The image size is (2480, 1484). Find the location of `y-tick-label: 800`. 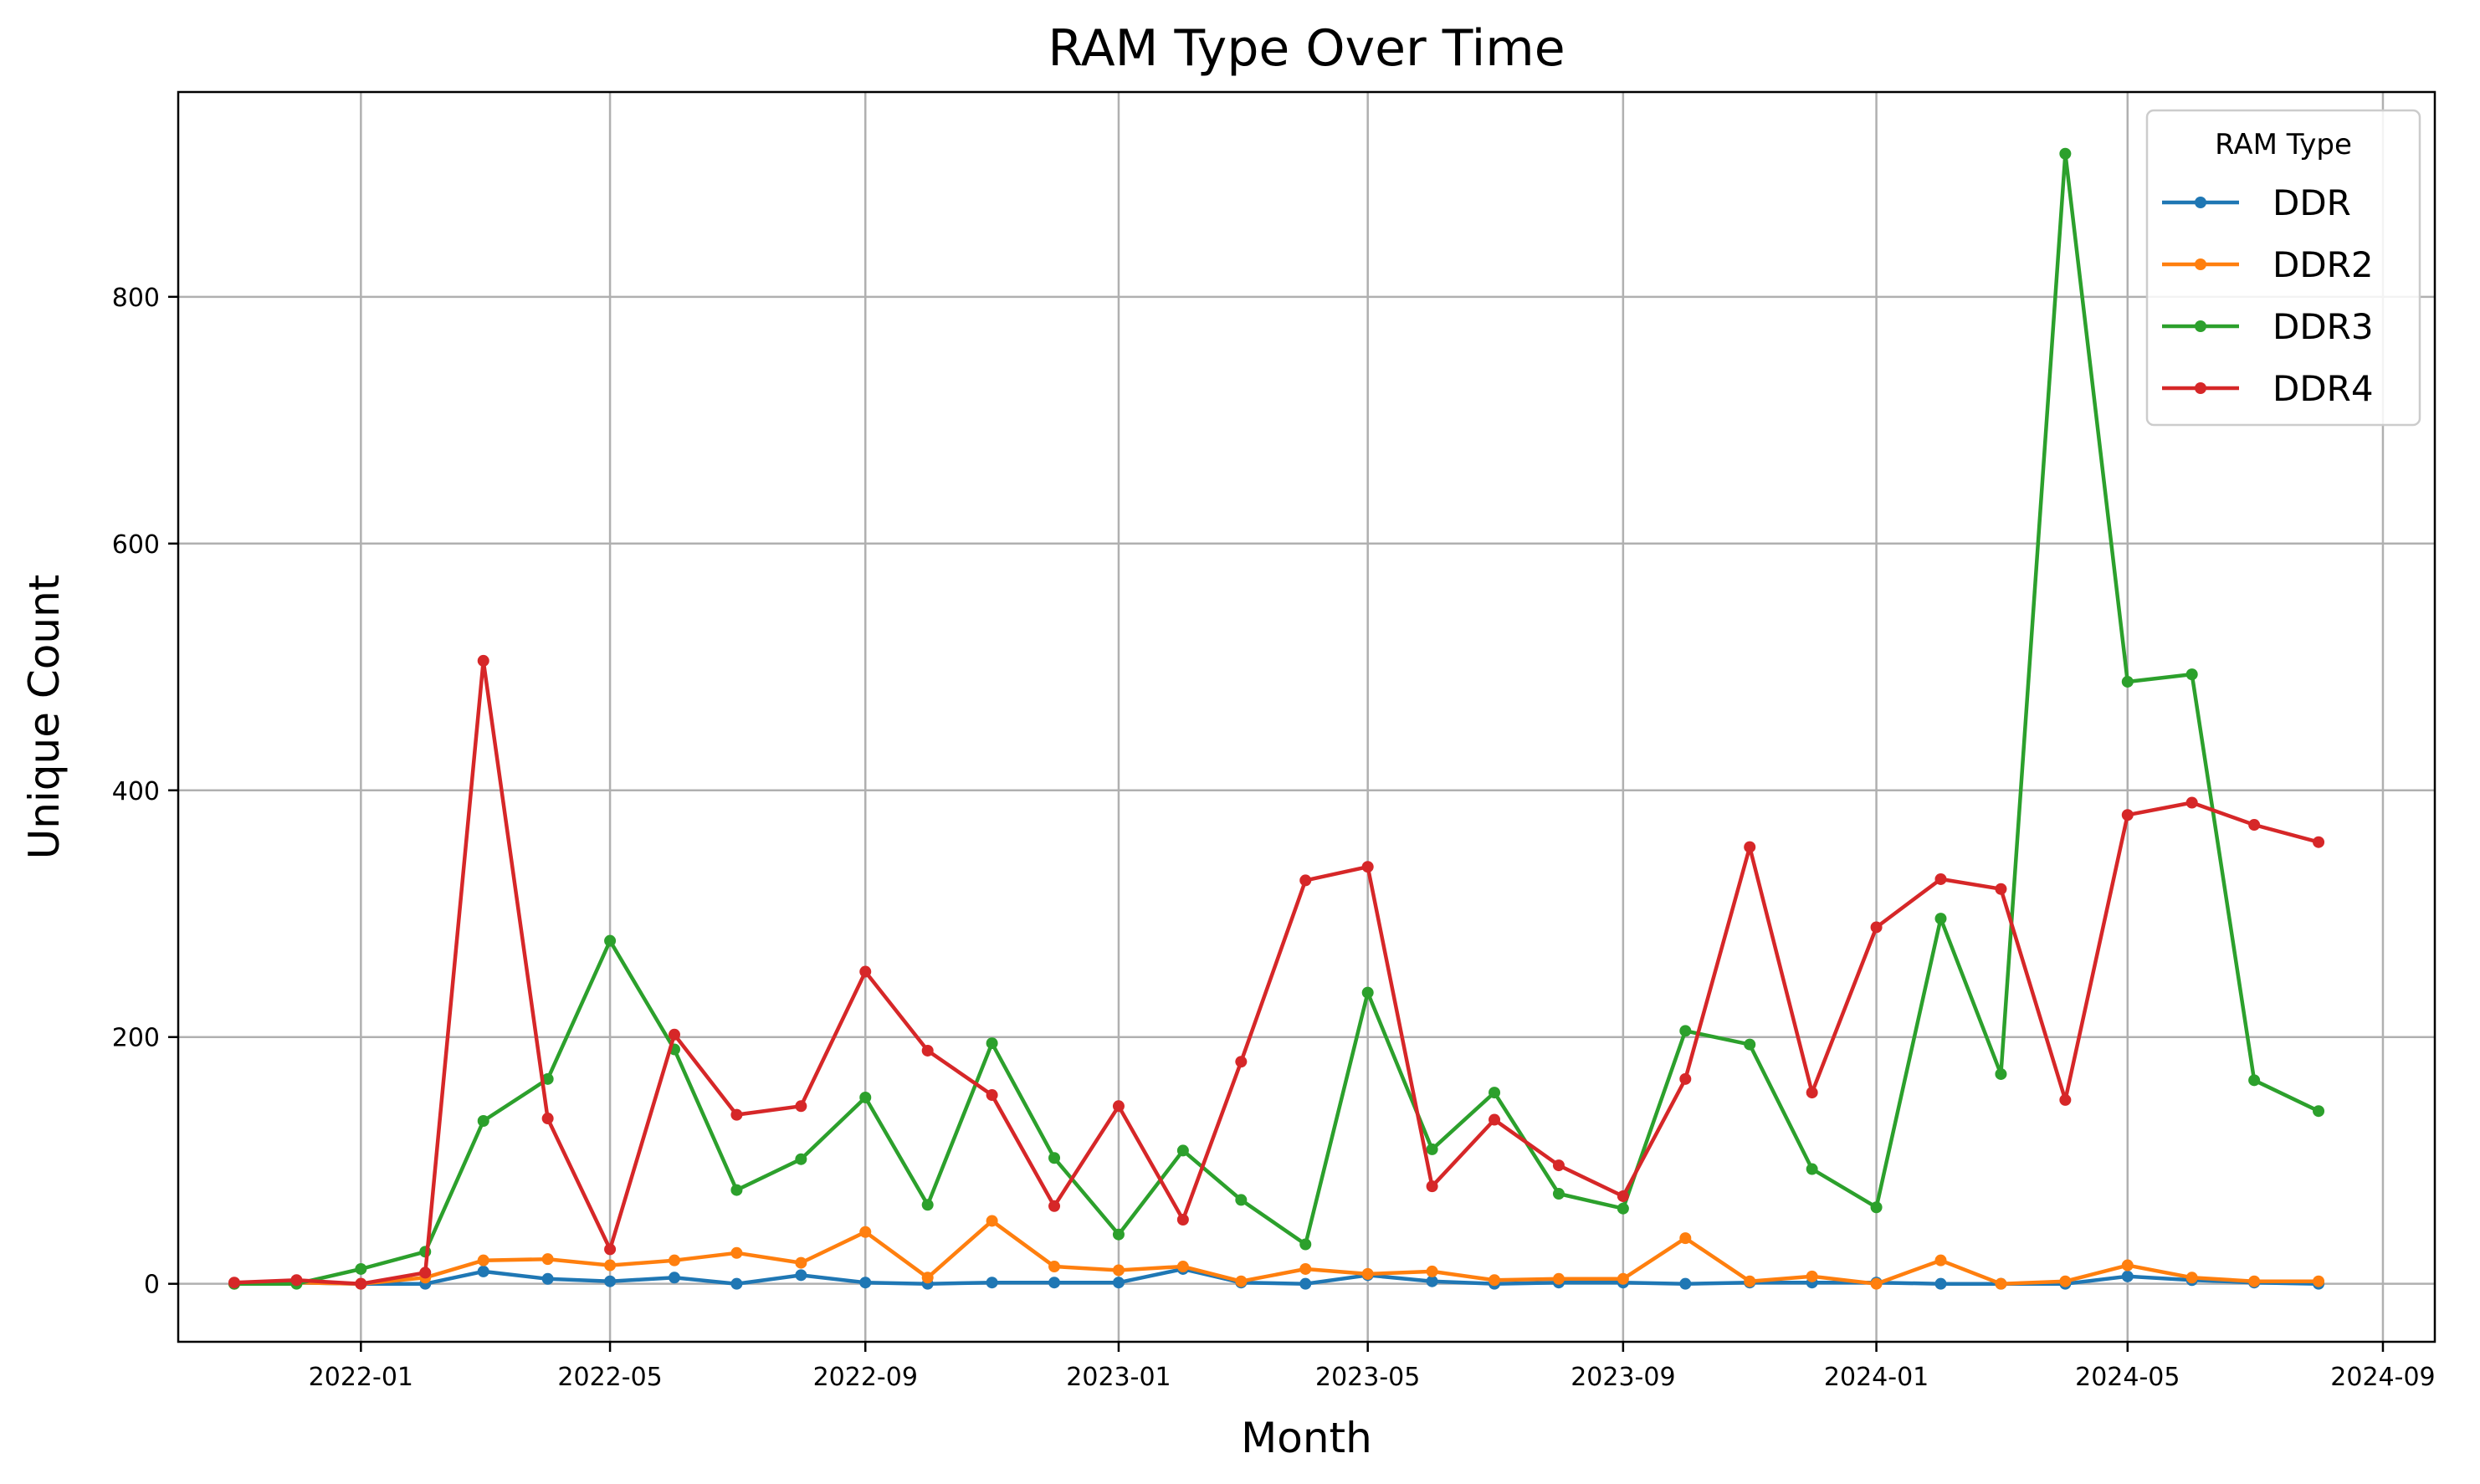

y-tick-label: 800 is located at coordinates (136, 298).